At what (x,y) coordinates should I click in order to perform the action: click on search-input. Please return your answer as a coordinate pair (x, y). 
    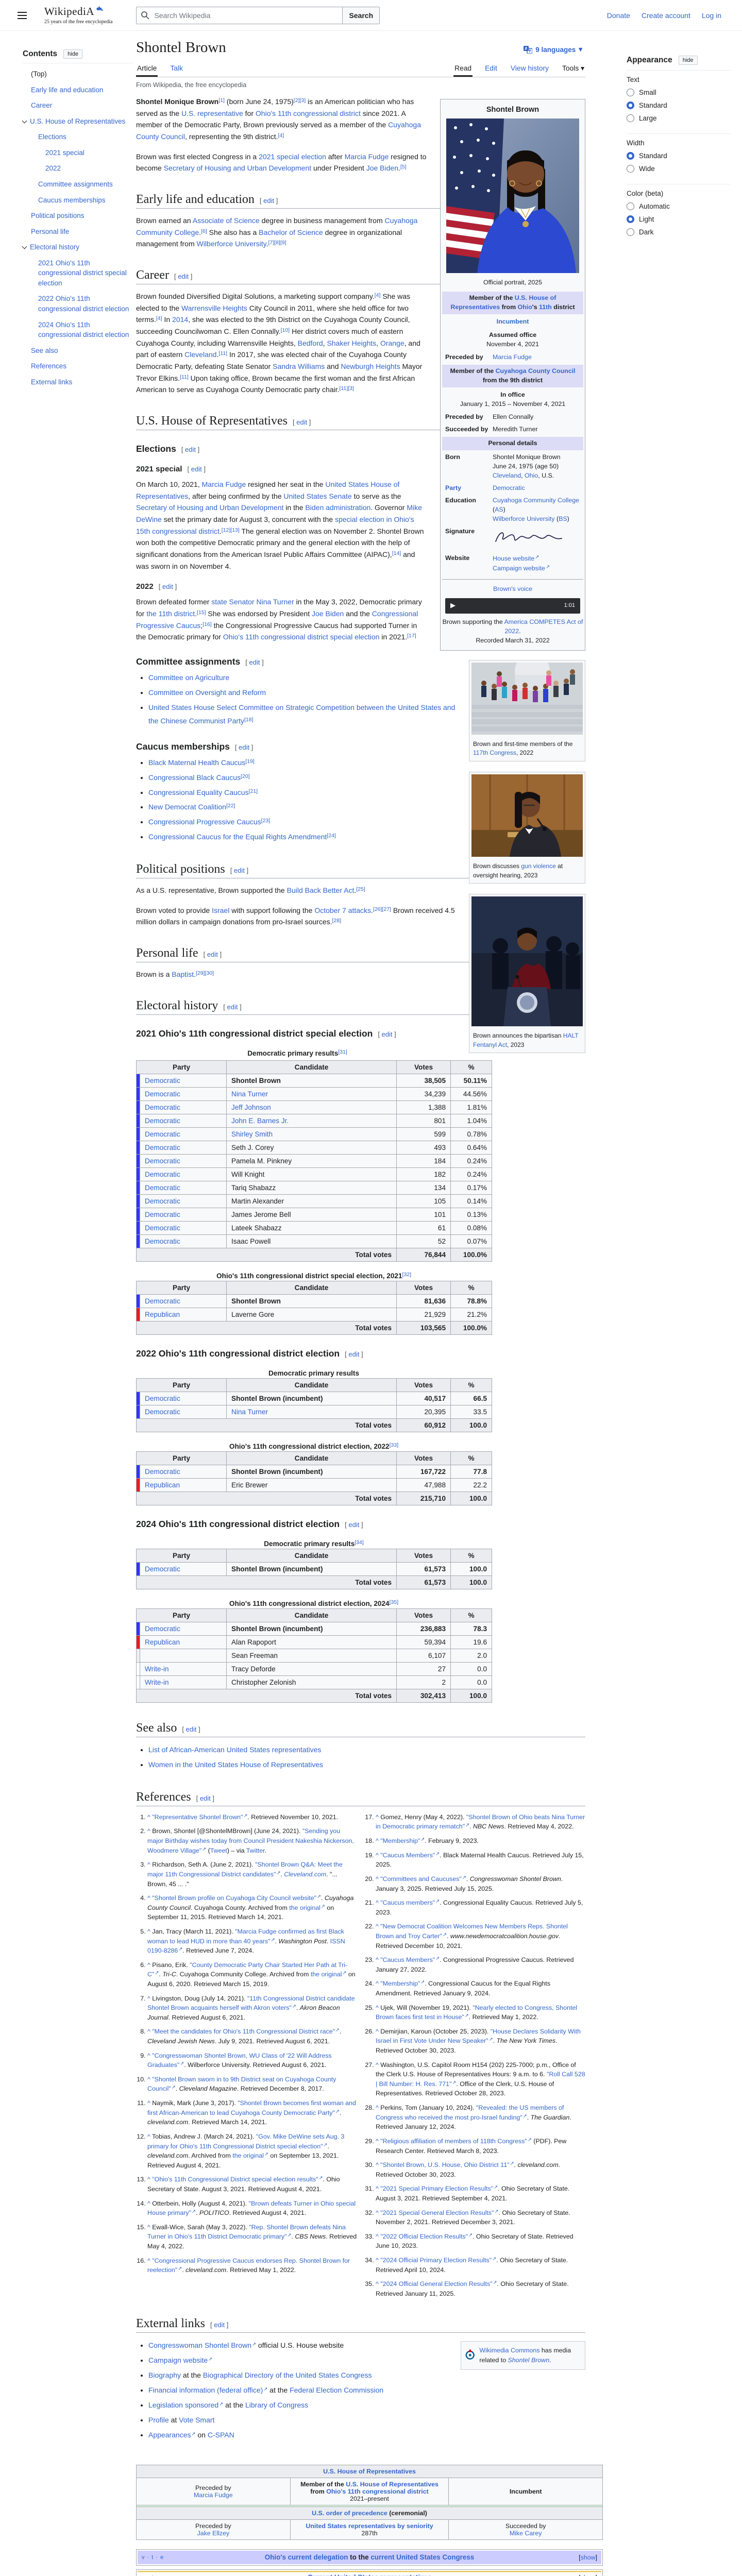
    Looking at the image, I should click on (239, 15).